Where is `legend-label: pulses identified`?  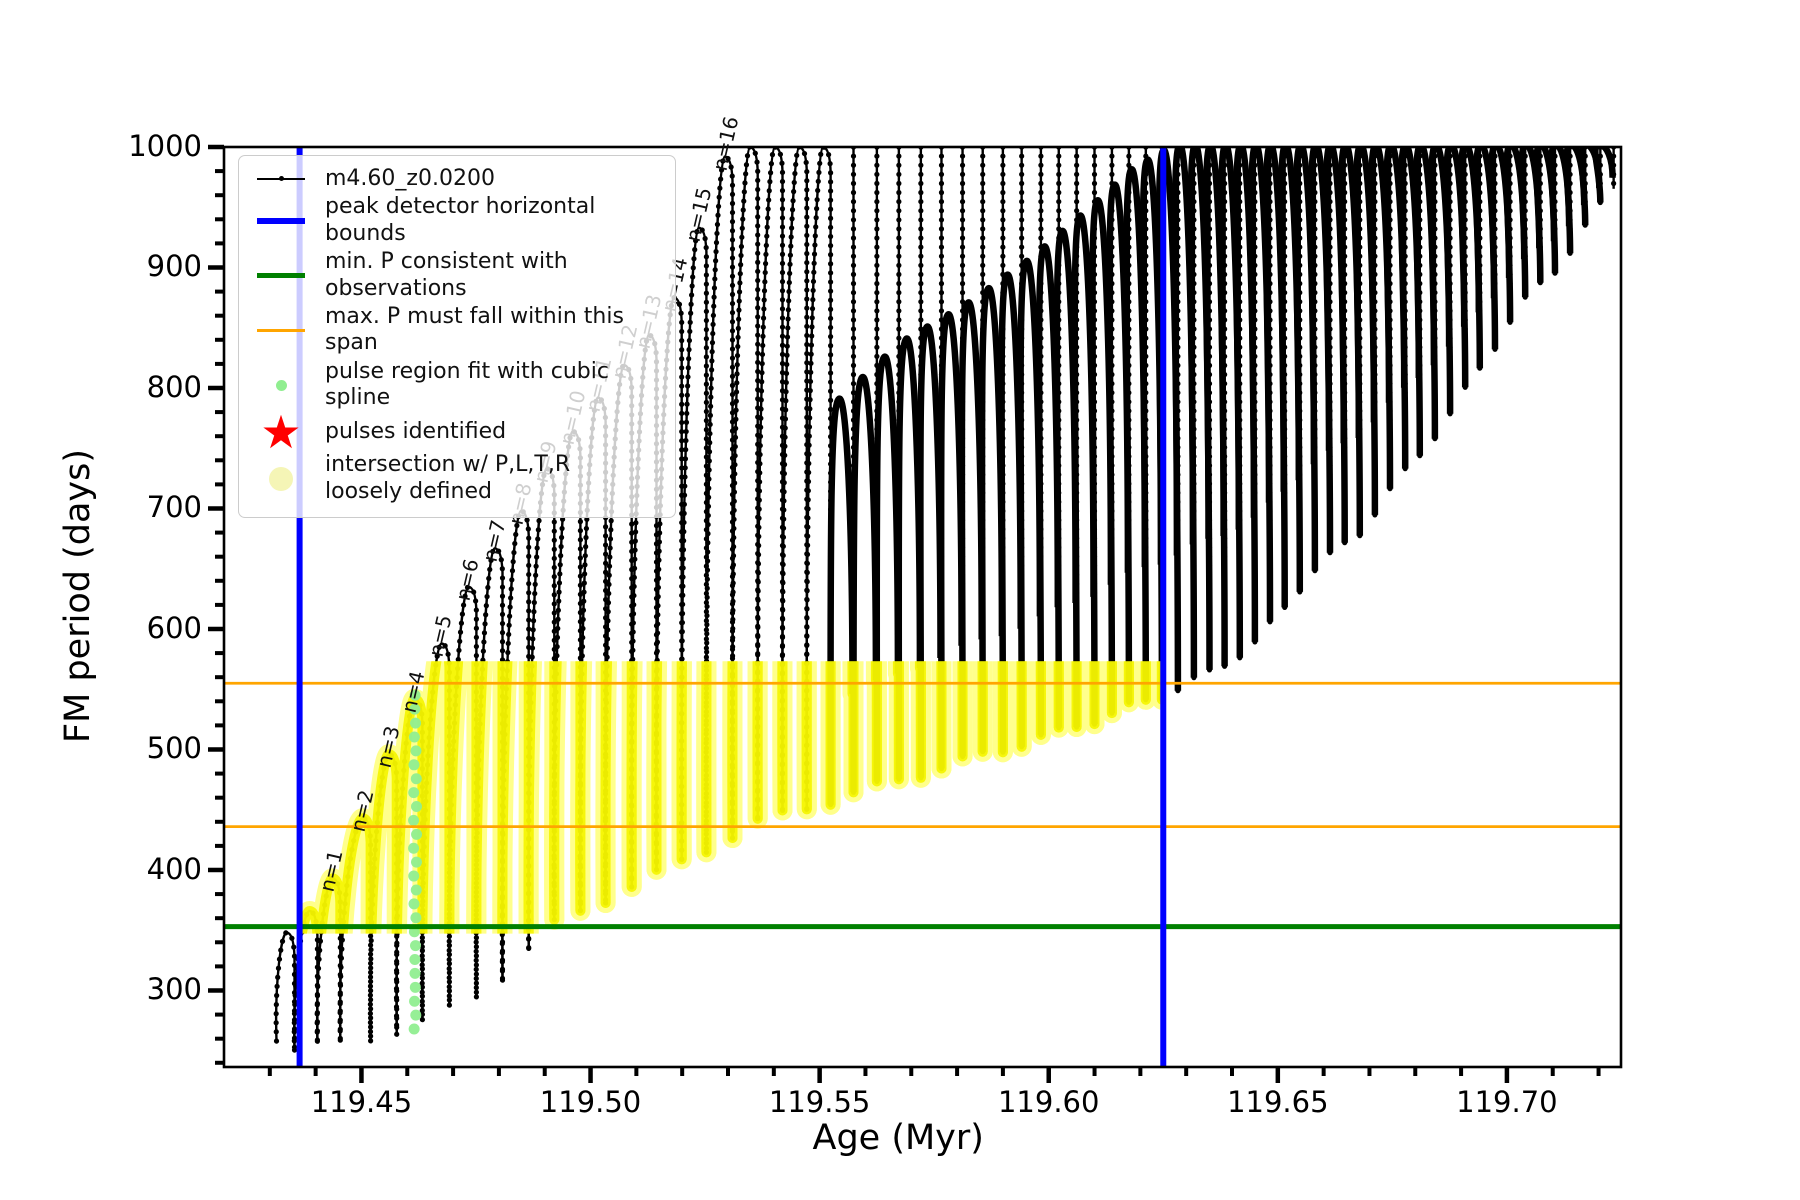
legend-label: pulses identified is located at coordinates (416, 431).